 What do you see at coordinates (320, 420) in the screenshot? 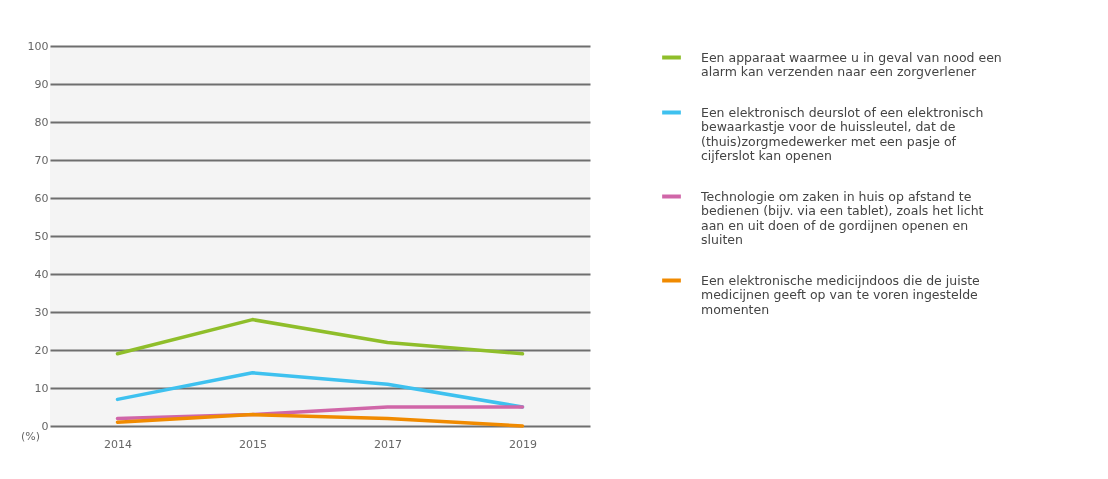
I see `line-series` at bounding box center [320, 420].